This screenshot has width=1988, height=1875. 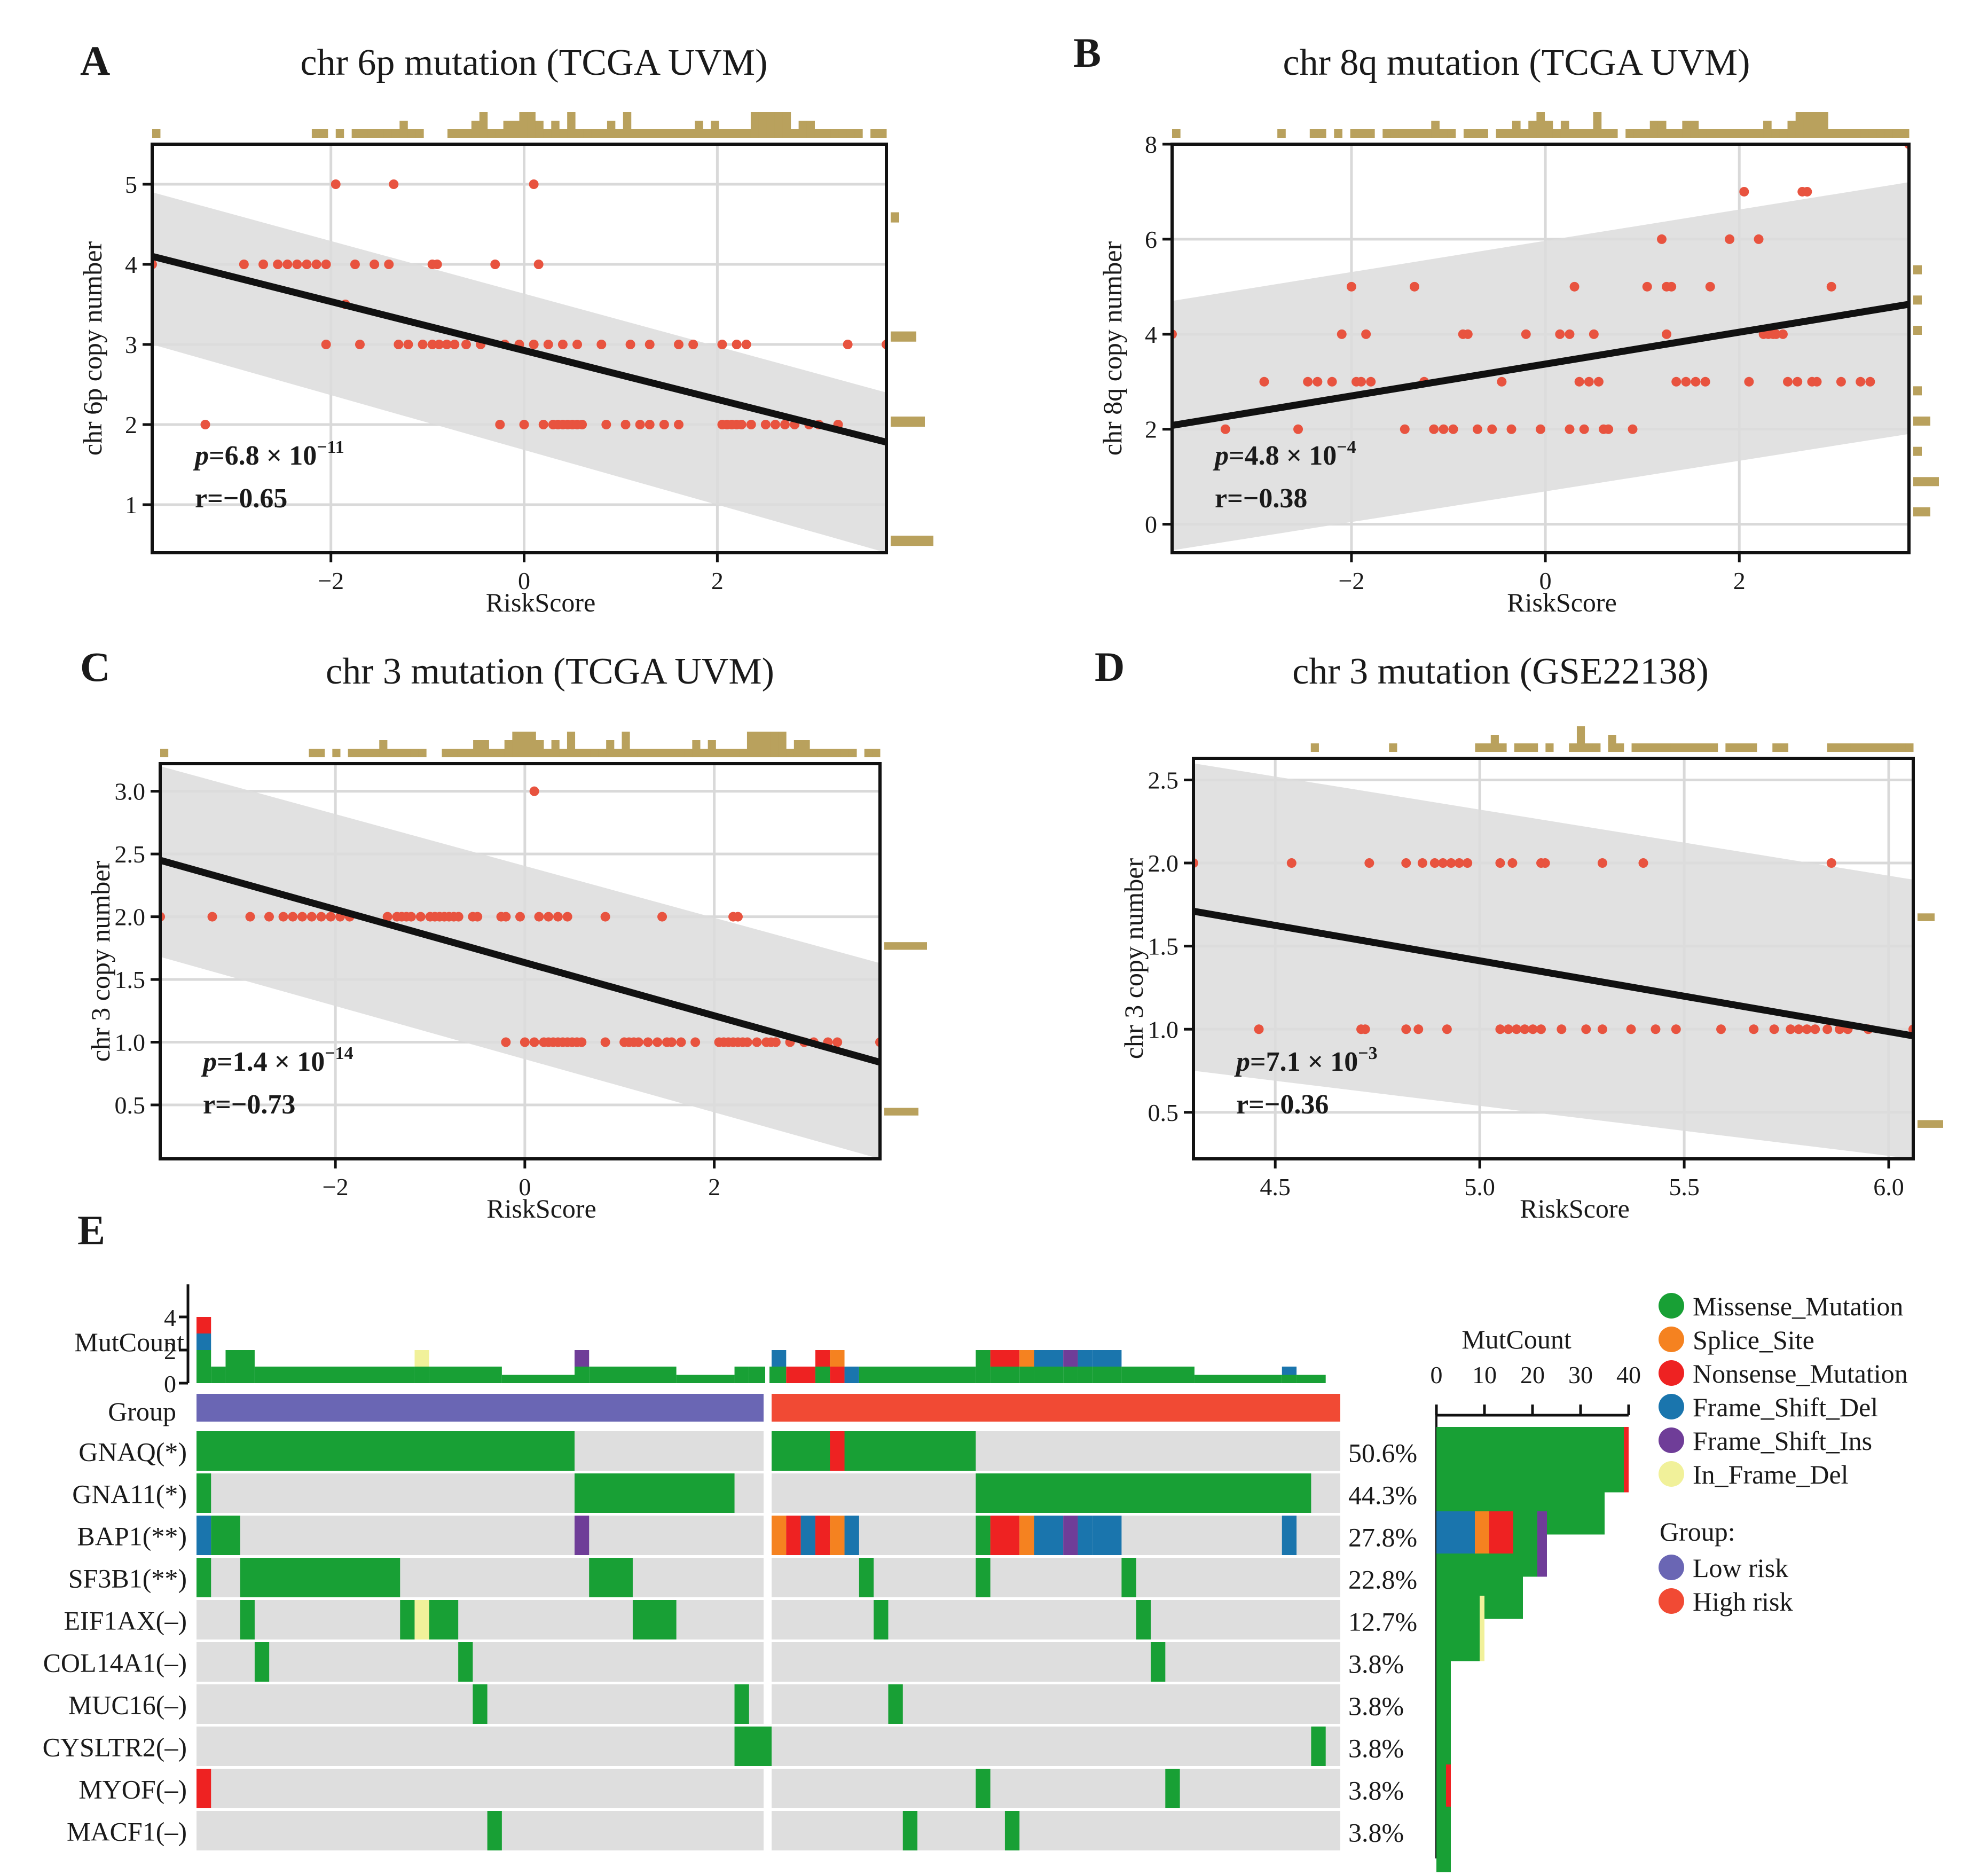 What do you see at coordinates (130, 980) in the screenshot?
I see `y-tick-label: 1.5` at bounding box center [130, 980].